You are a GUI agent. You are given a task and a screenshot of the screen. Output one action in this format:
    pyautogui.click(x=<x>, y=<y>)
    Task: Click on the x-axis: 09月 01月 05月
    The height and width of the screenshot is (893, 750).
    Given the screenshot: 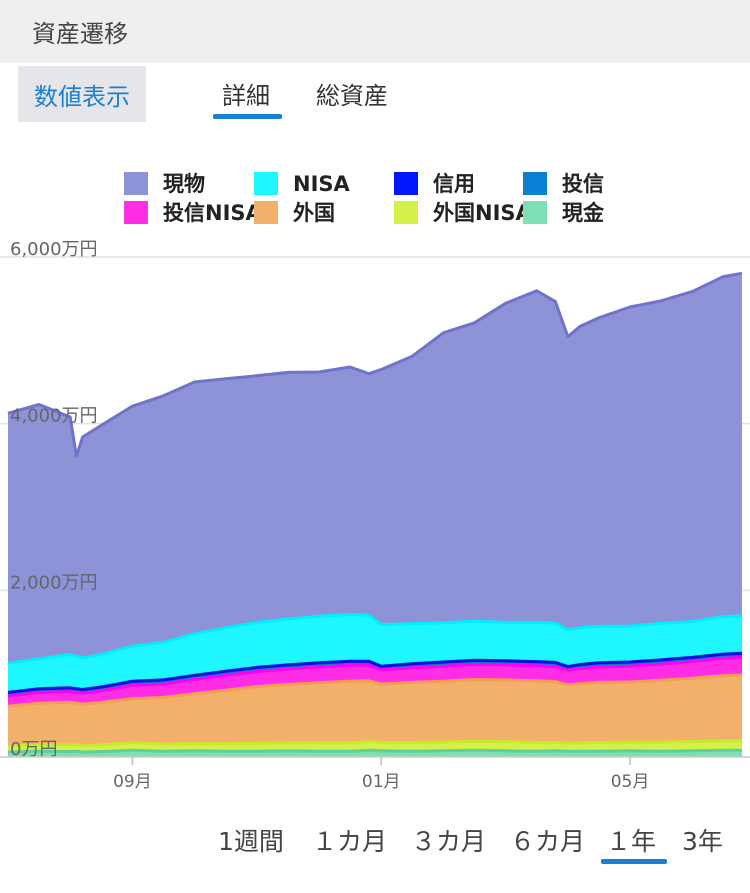 What is the action you would take?
    pyautogui.click(x=375, y=774)
    